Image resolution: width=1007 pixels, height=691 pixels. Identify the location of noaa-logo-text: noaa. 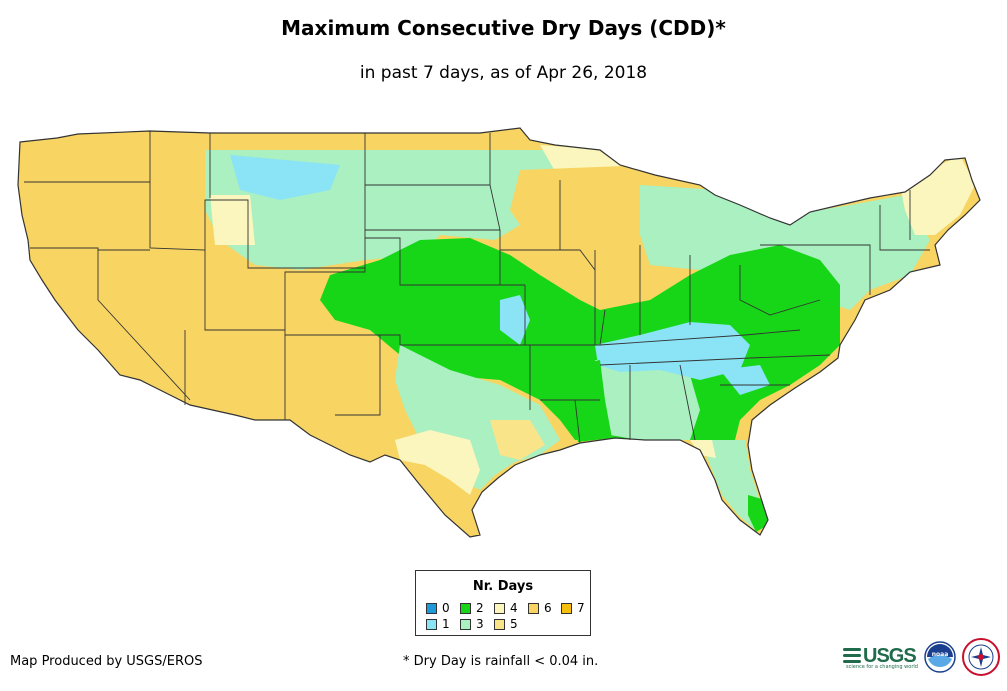
(940, 654).